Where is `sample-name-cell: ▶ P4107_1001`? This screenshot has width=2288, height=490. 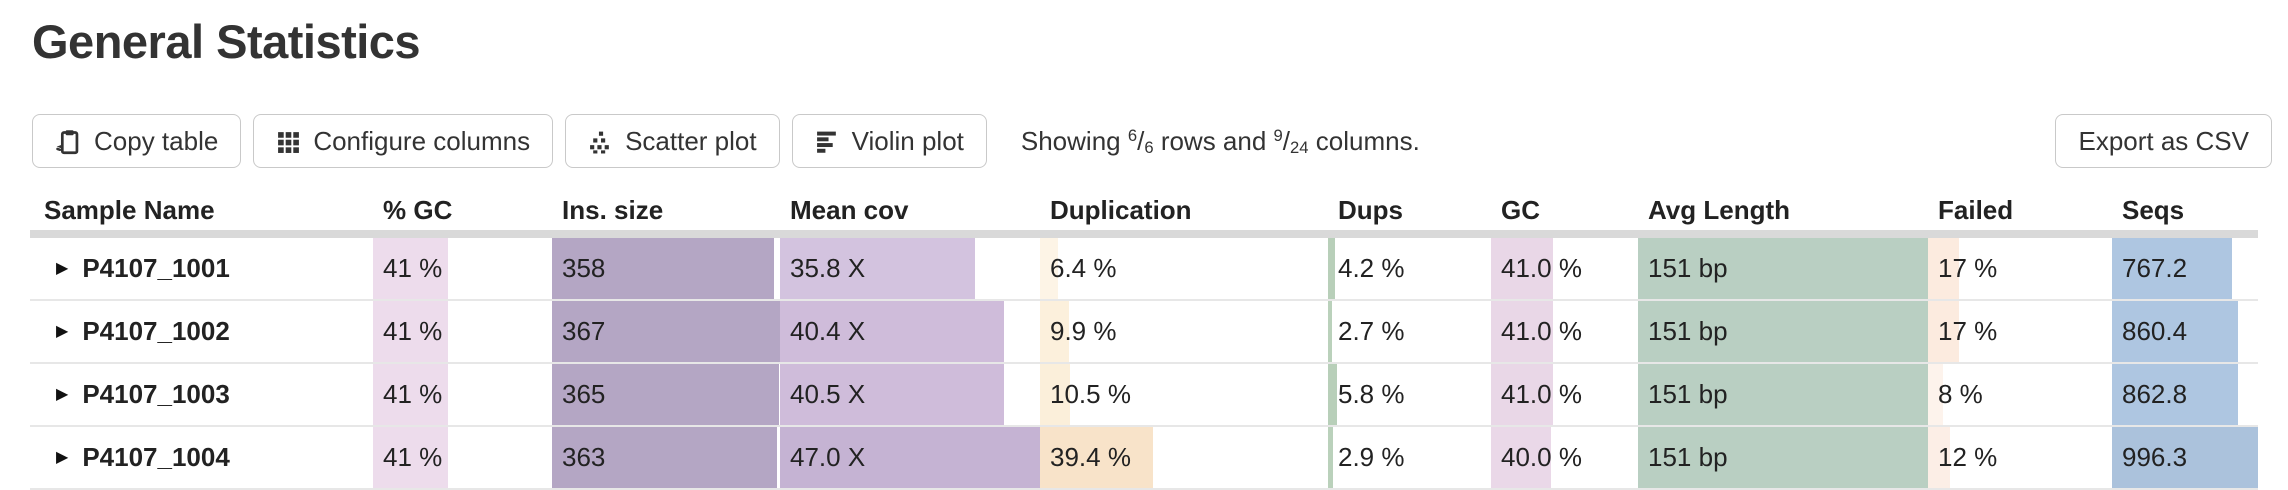 sample-name-cell: ▶ P4107_1001 is located at coordinates (201, 267).